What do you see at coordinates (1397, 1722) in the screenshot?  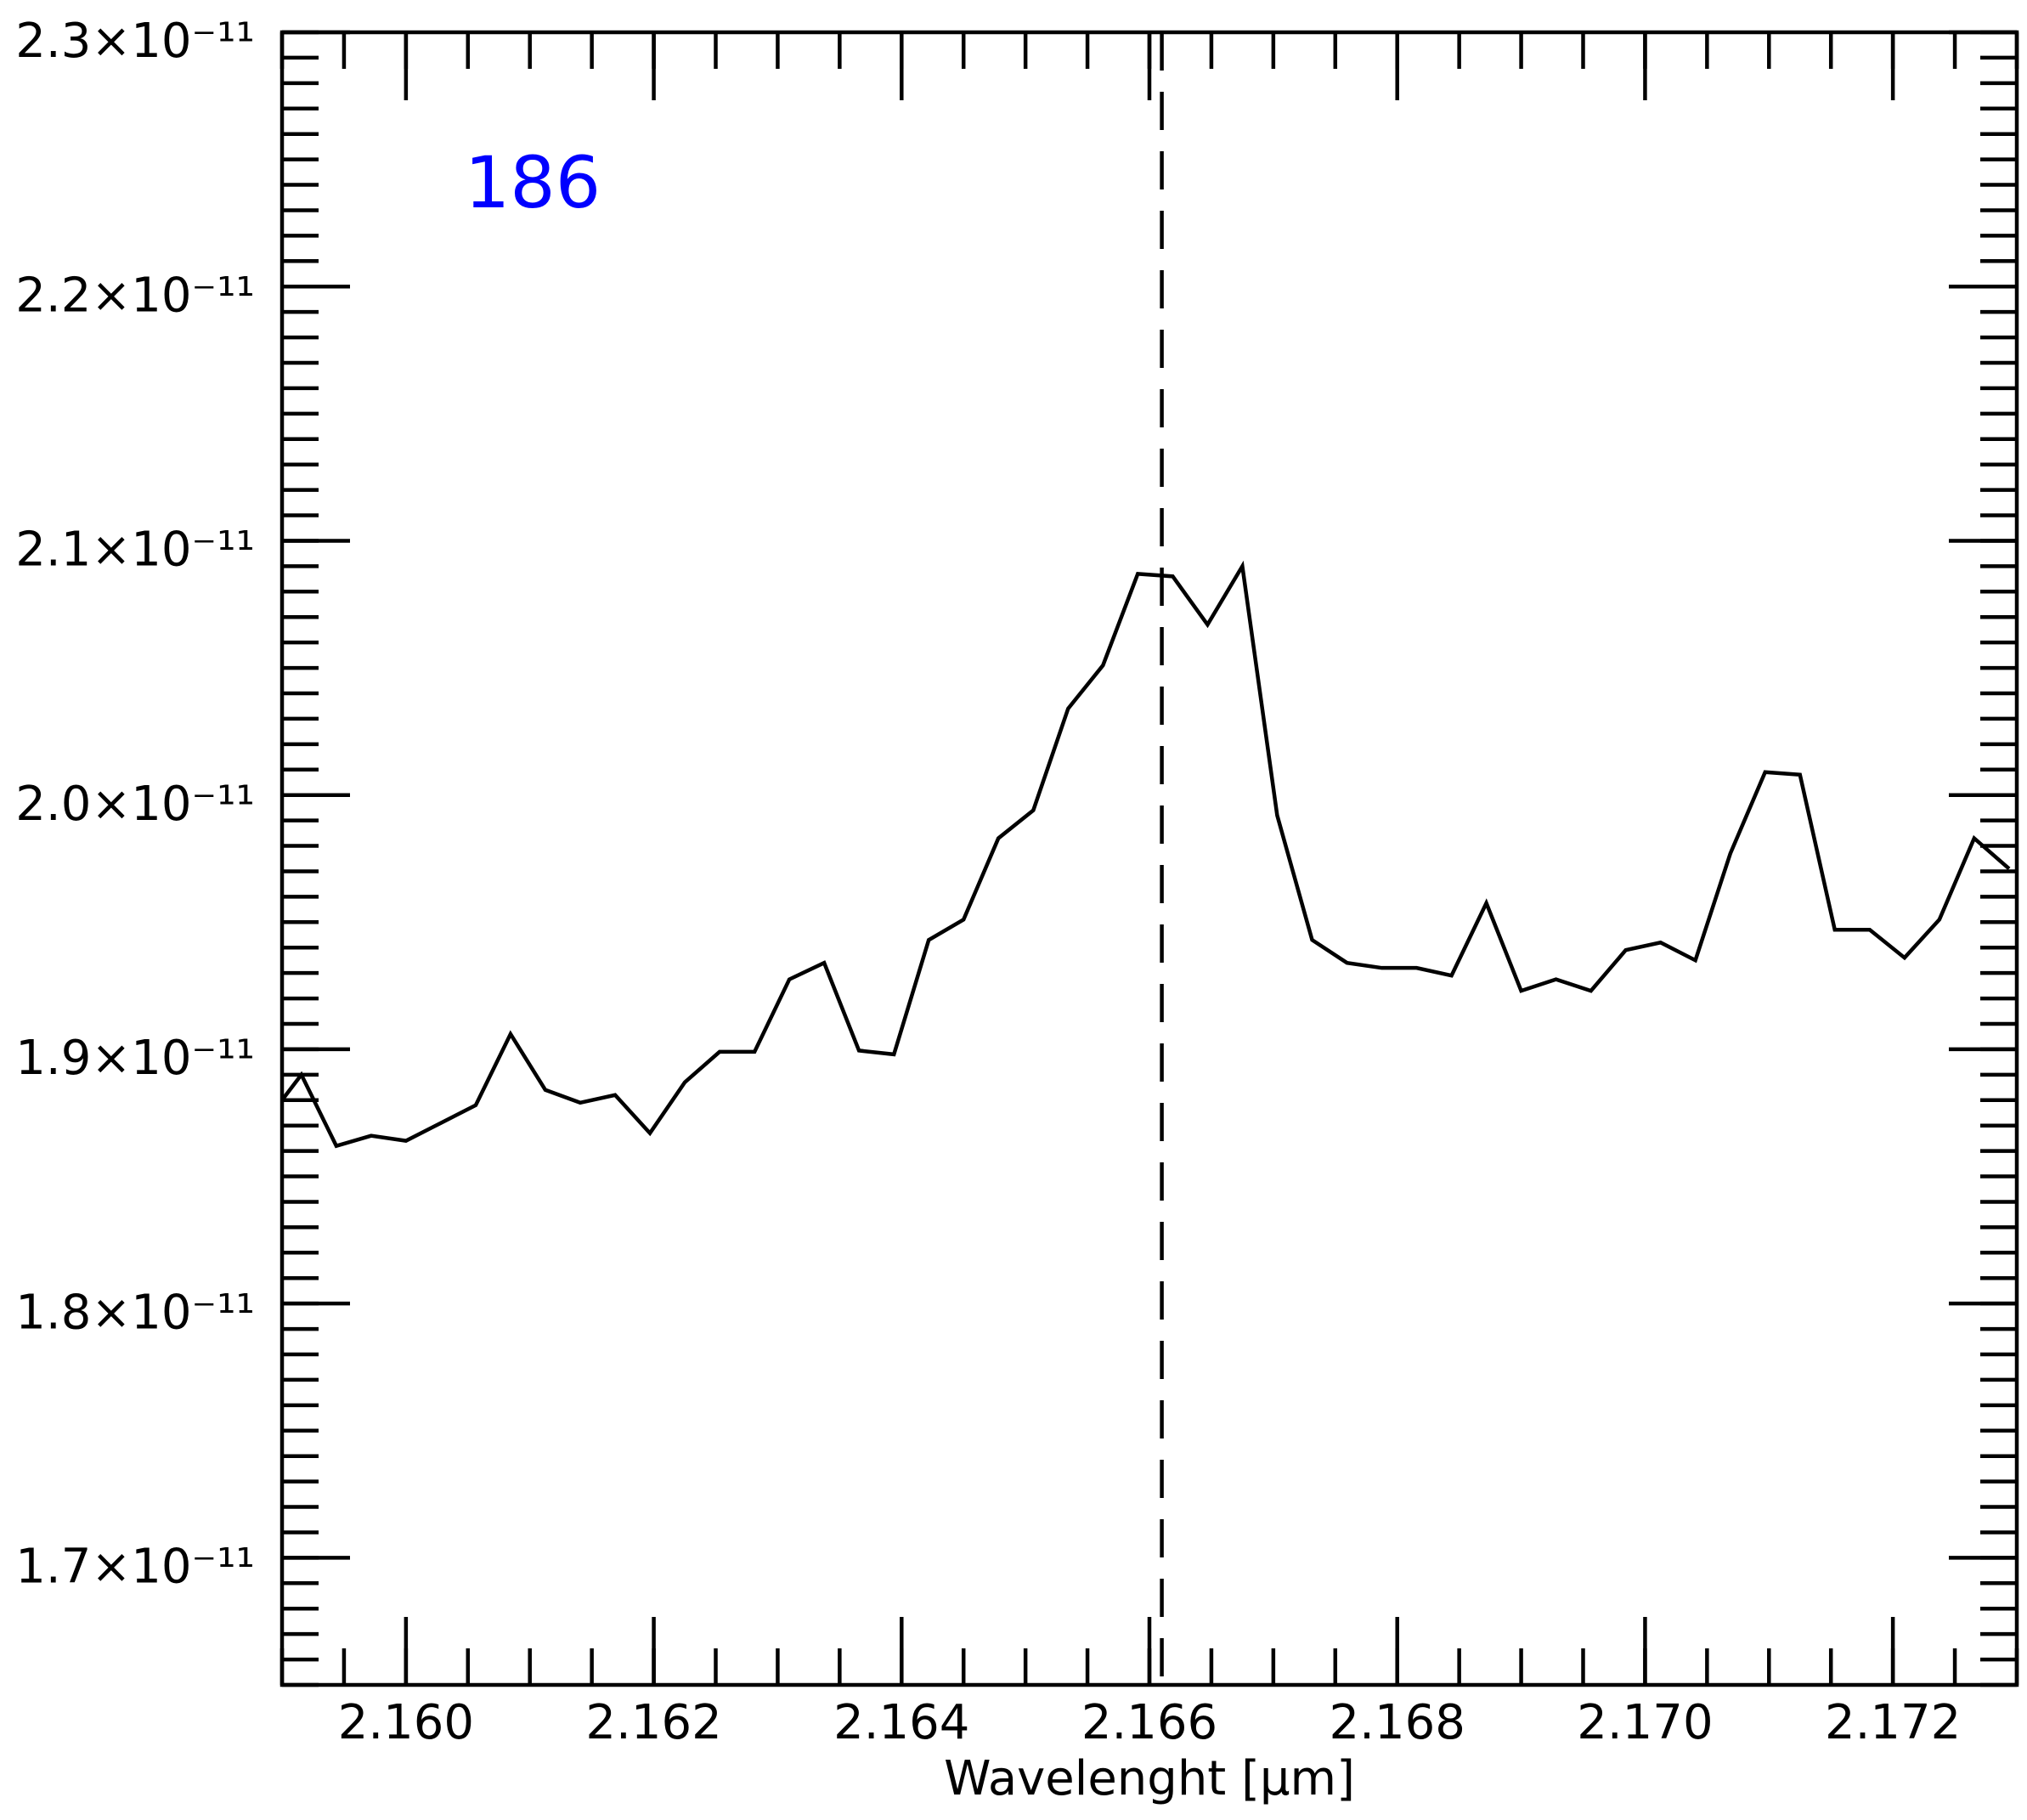 I see `x-tick-label: 2.168` at bounding box center [1397, 1722].